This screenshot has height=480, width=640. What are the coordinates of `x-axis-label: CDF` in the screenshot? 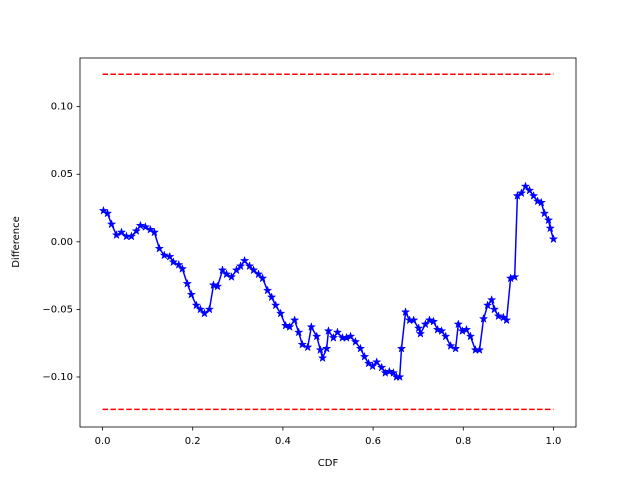 It's located at (328, 463).